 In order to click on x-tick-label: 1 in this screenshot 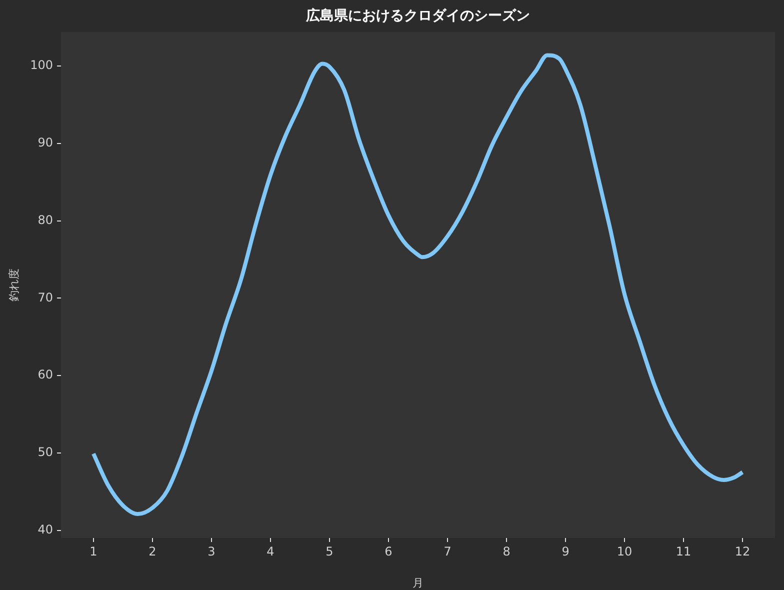, I will do `click(94, 551)`.